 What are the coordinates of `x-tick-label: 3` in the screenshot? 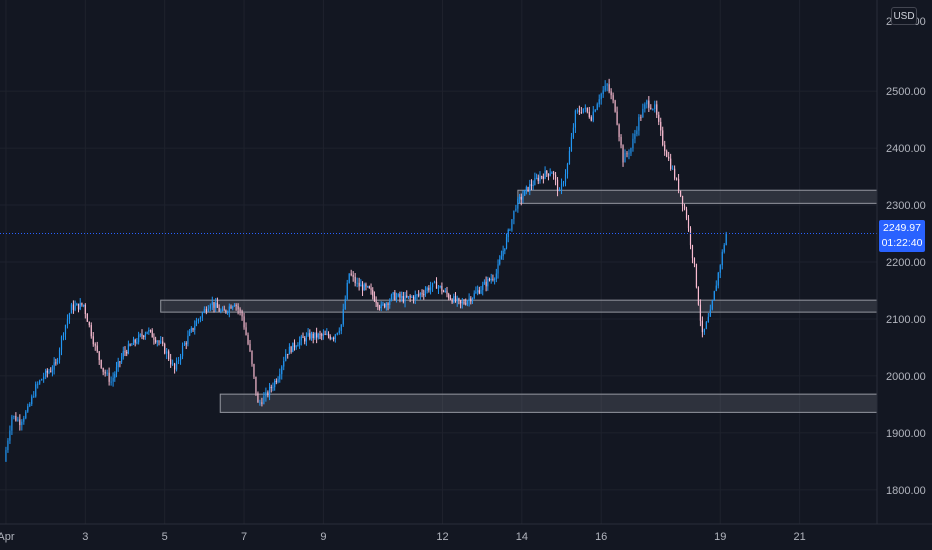 It's located at (85, 537).